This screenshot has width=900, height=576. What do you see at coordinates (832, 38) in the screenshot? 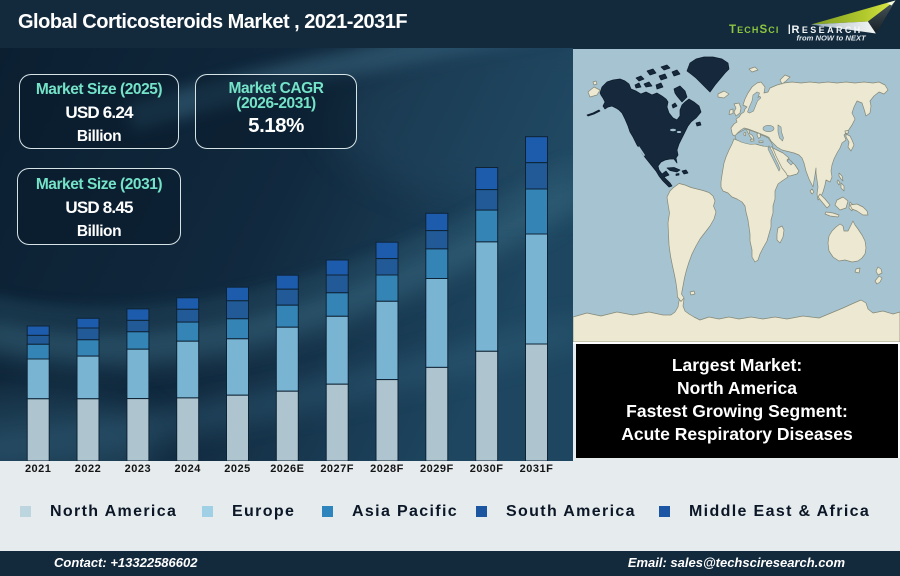
I see `svg-text: from NOW to NEXT` at bounding box center [832, 38].